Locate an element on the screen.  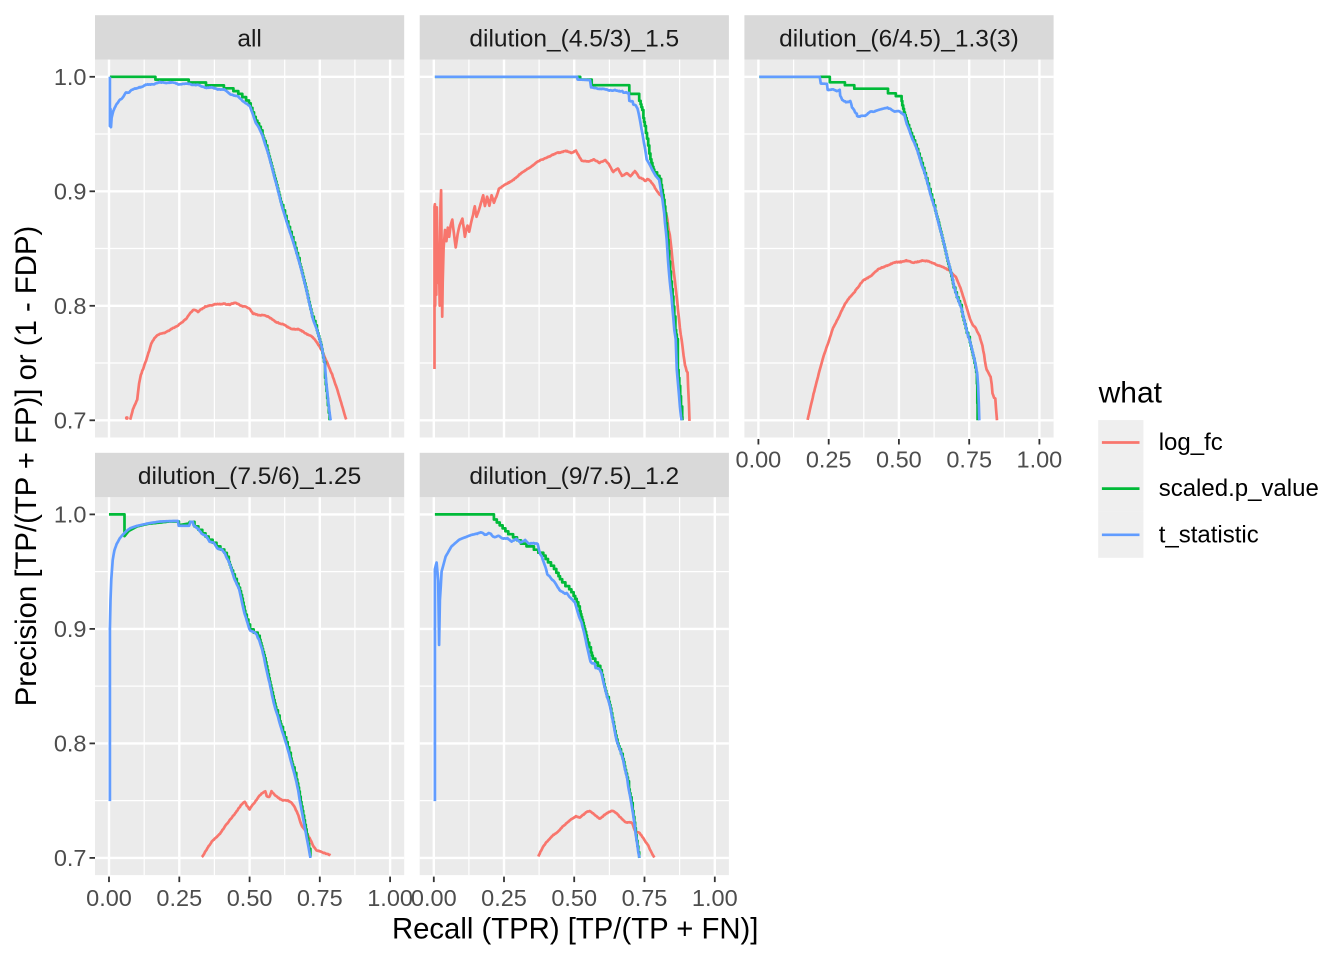
svg-text: dilution_(4.5/3)_1.5 is located at coordinates (574, 38).